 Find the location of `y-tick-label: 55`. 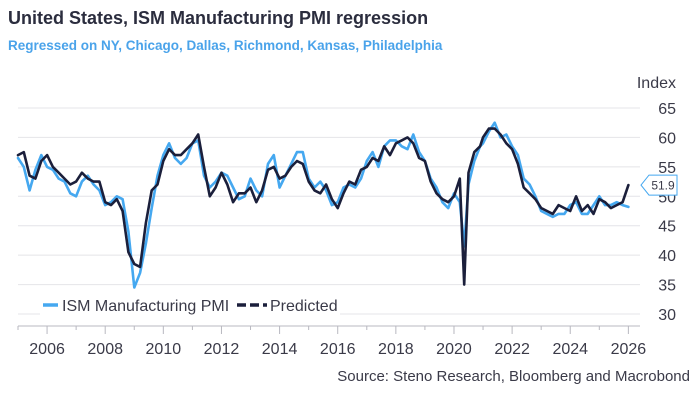

y-tick-label: 55 is located at coordinates (667, 168).